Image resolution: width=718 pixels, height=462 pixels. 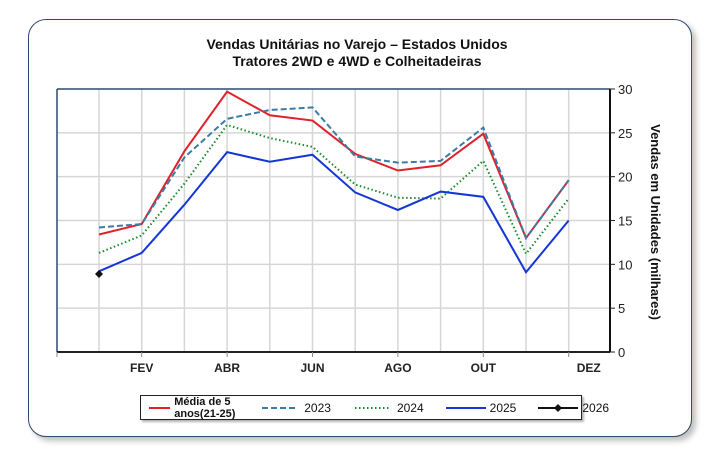 What do you see at coordinates (312, 368) in the screenshot?
I see `x-tick-label: JUN` at bounding box center [312, 368].